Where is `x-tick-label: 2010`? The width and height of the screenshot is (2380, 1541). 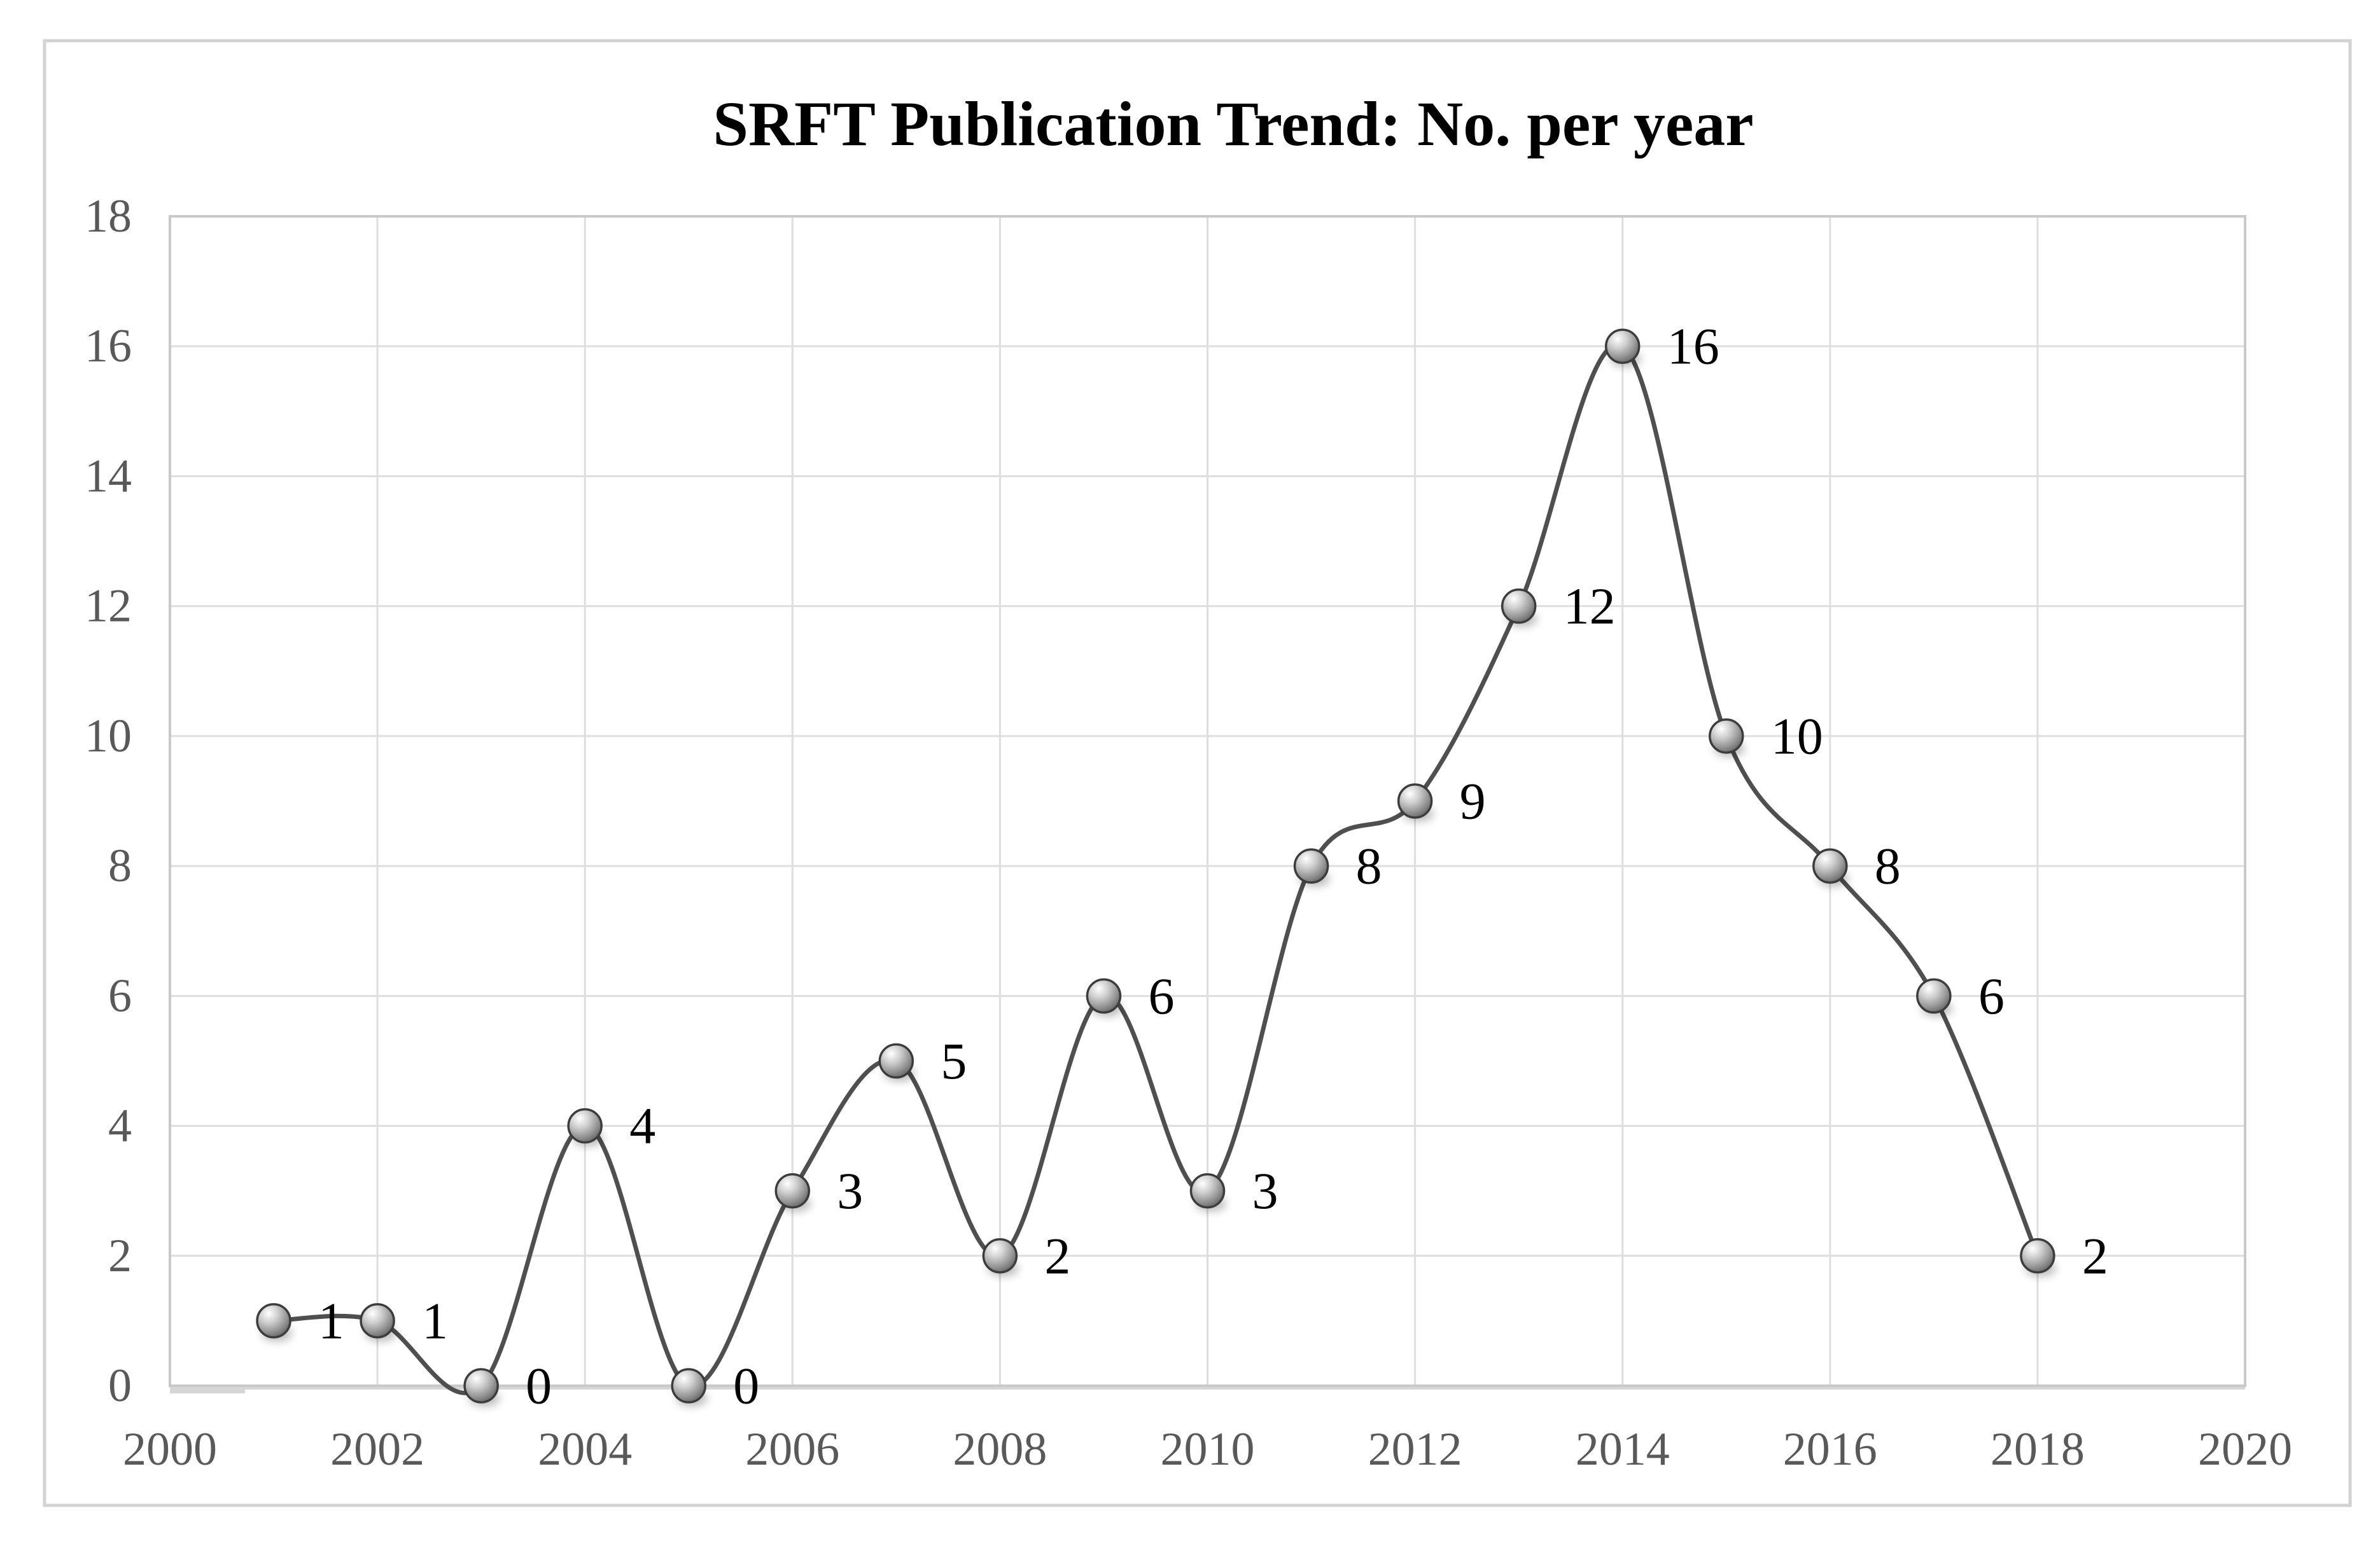
x-tick-label: 2010 is located at coordinates (1208, 1449).